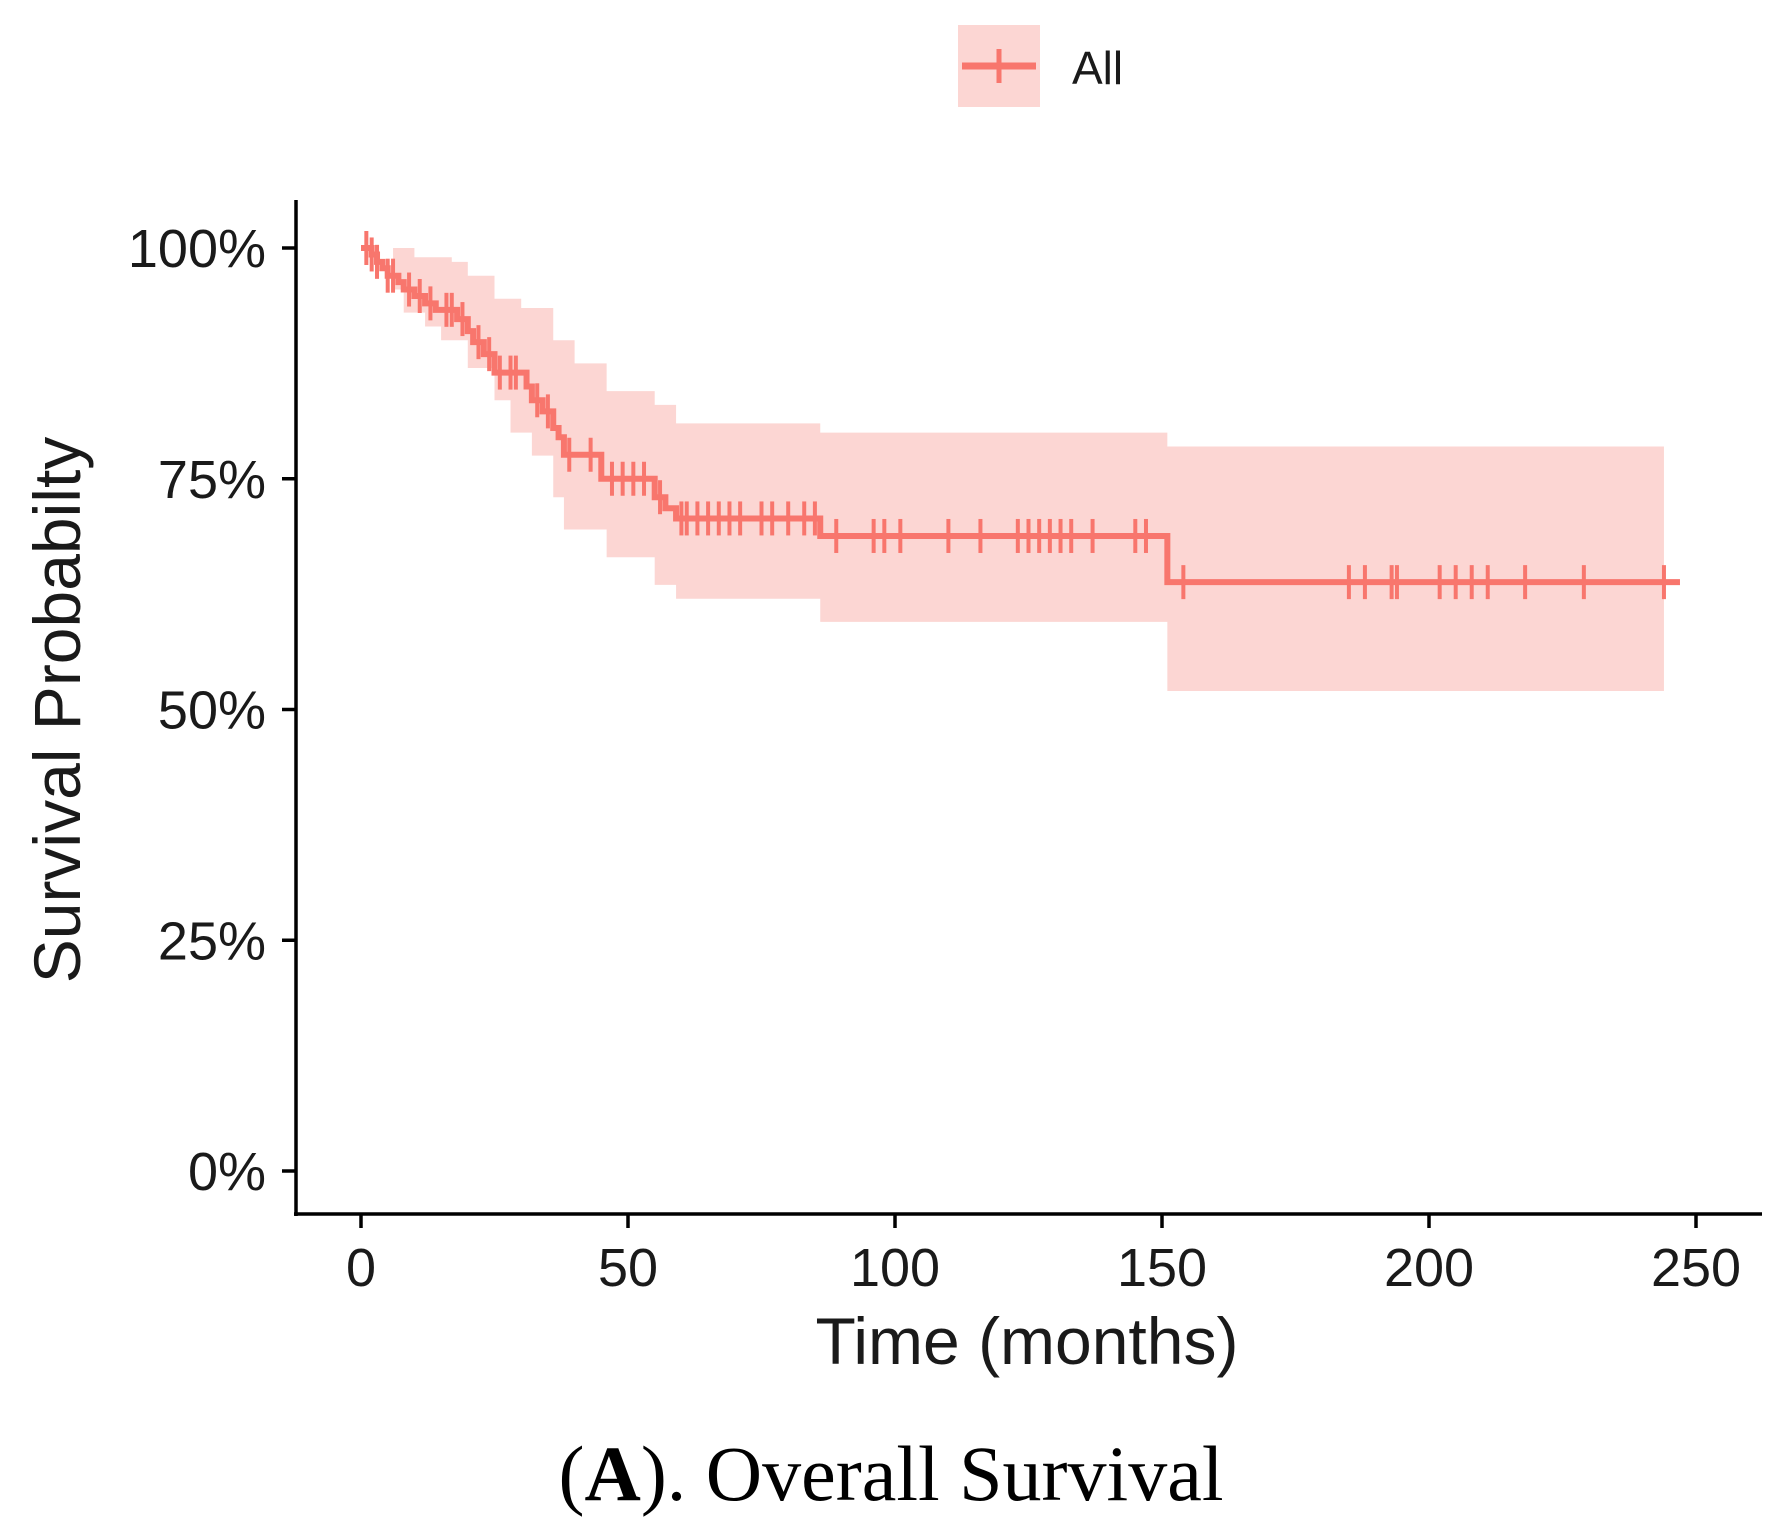  I want to click on y-ticks: 0% 25% 50% 75% 100%, so click(212, 710).